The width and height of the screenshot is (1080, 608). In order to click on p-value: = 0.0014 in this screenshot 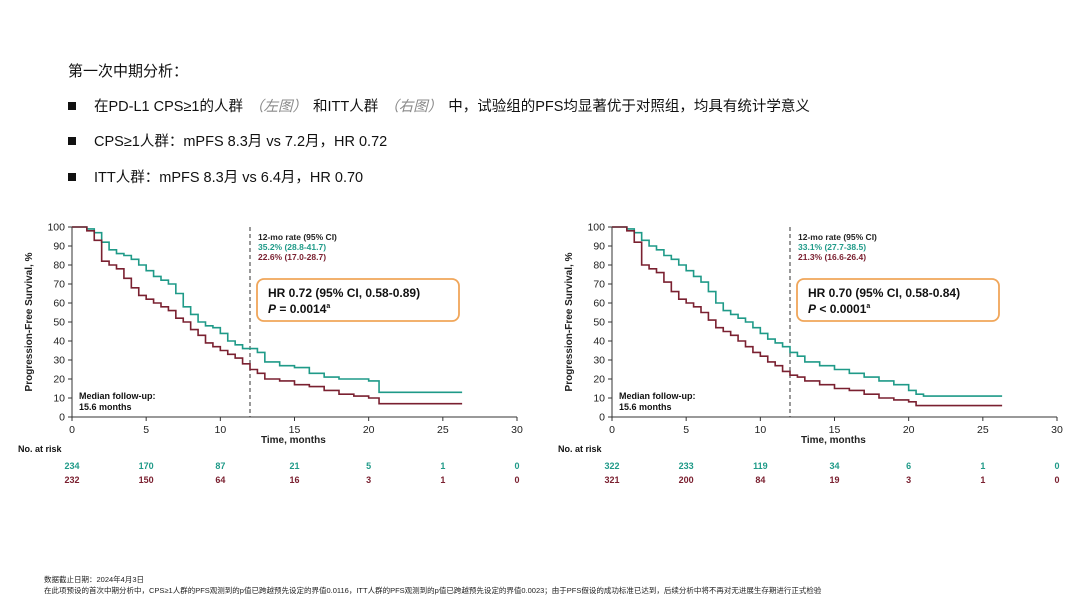, I will do `click(301, 309)`.